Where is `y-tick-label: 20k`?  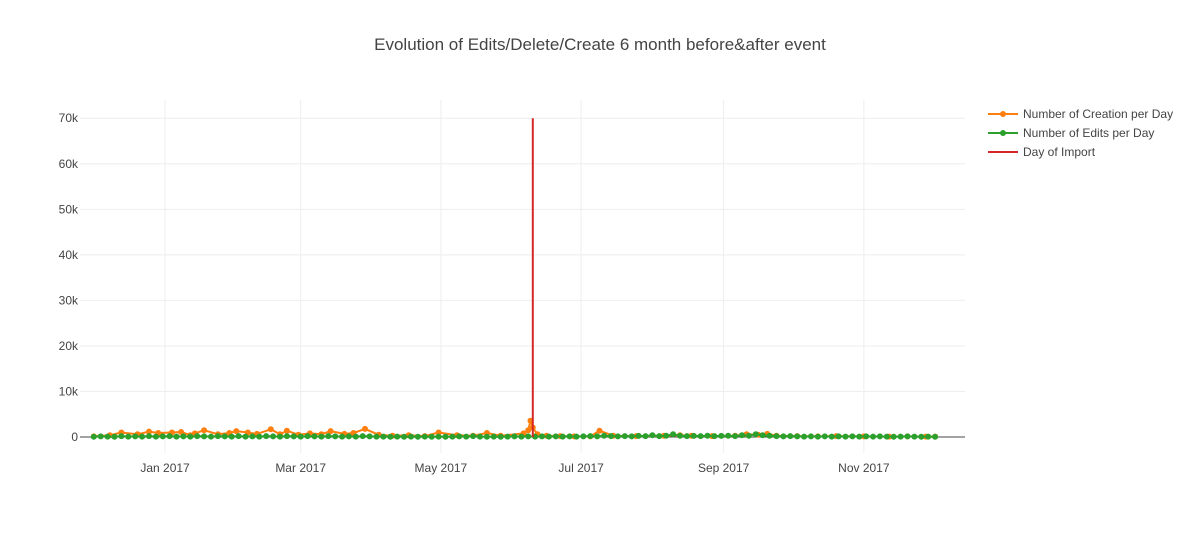
y-tick-label: 20k is located at coordinates (69, 346).